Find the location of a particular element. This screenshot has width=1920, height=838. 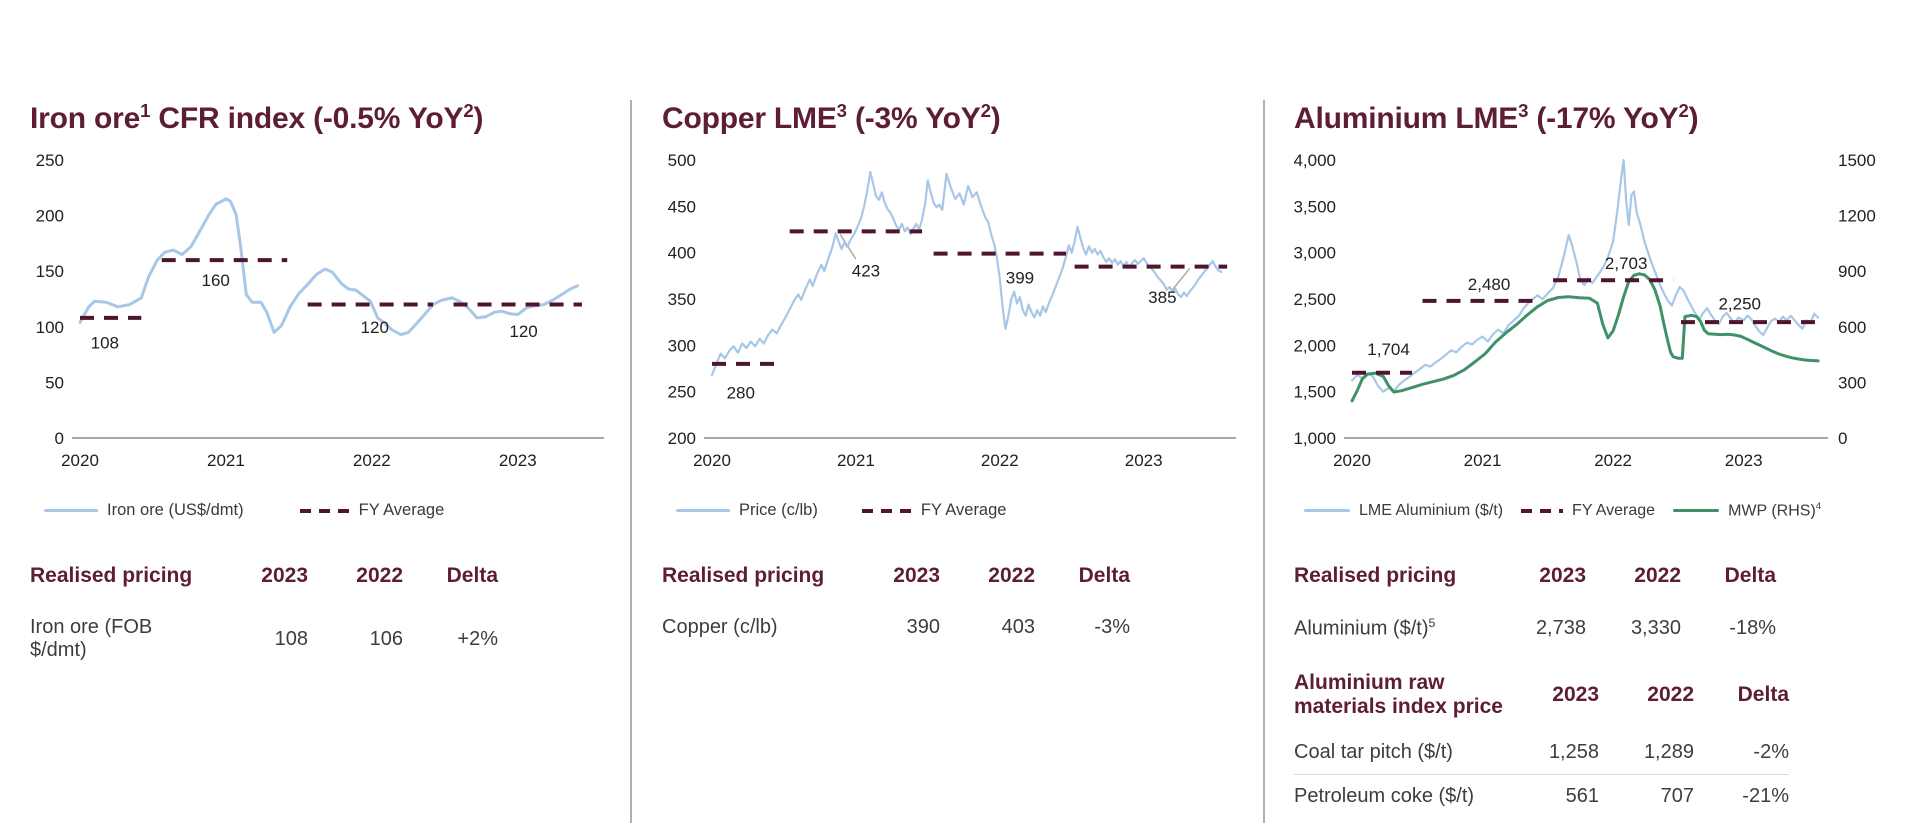

row-divider is located at coordinates (1541, 774).